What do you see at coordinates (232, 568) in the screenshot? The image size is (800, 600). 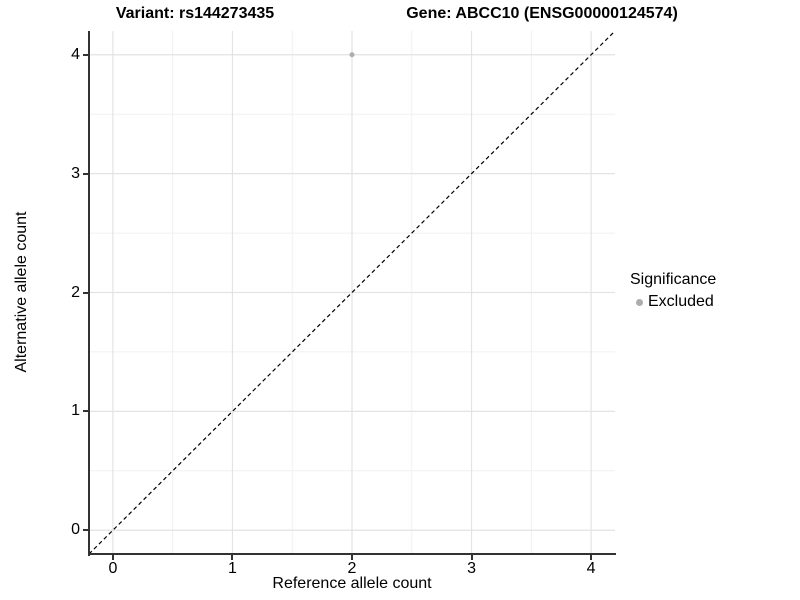 I see `x-tick-label: 1` at bounding box center [232, 568].